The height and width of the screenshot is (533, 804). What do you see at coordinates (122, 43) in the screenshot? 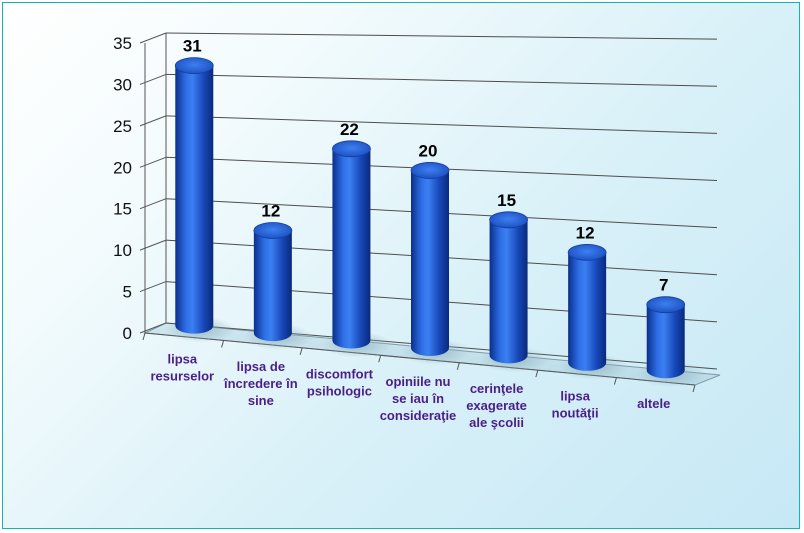
I see `y-tick-label: 35` at bounding box center [122, 43].